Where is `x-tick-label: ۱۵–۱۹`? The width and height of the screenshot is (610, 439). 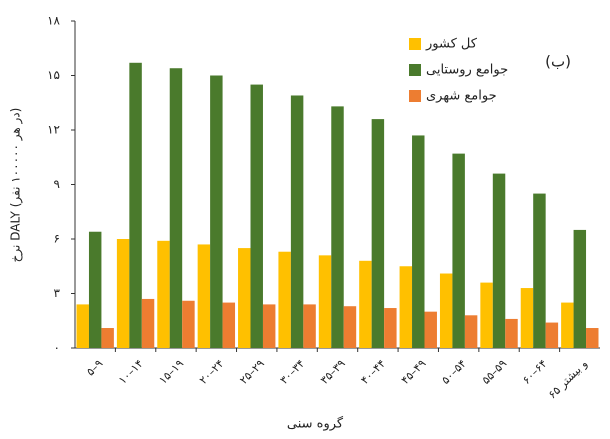
x-tick-label: ۱۵–۱۹ is located at coordinates (171, 372).